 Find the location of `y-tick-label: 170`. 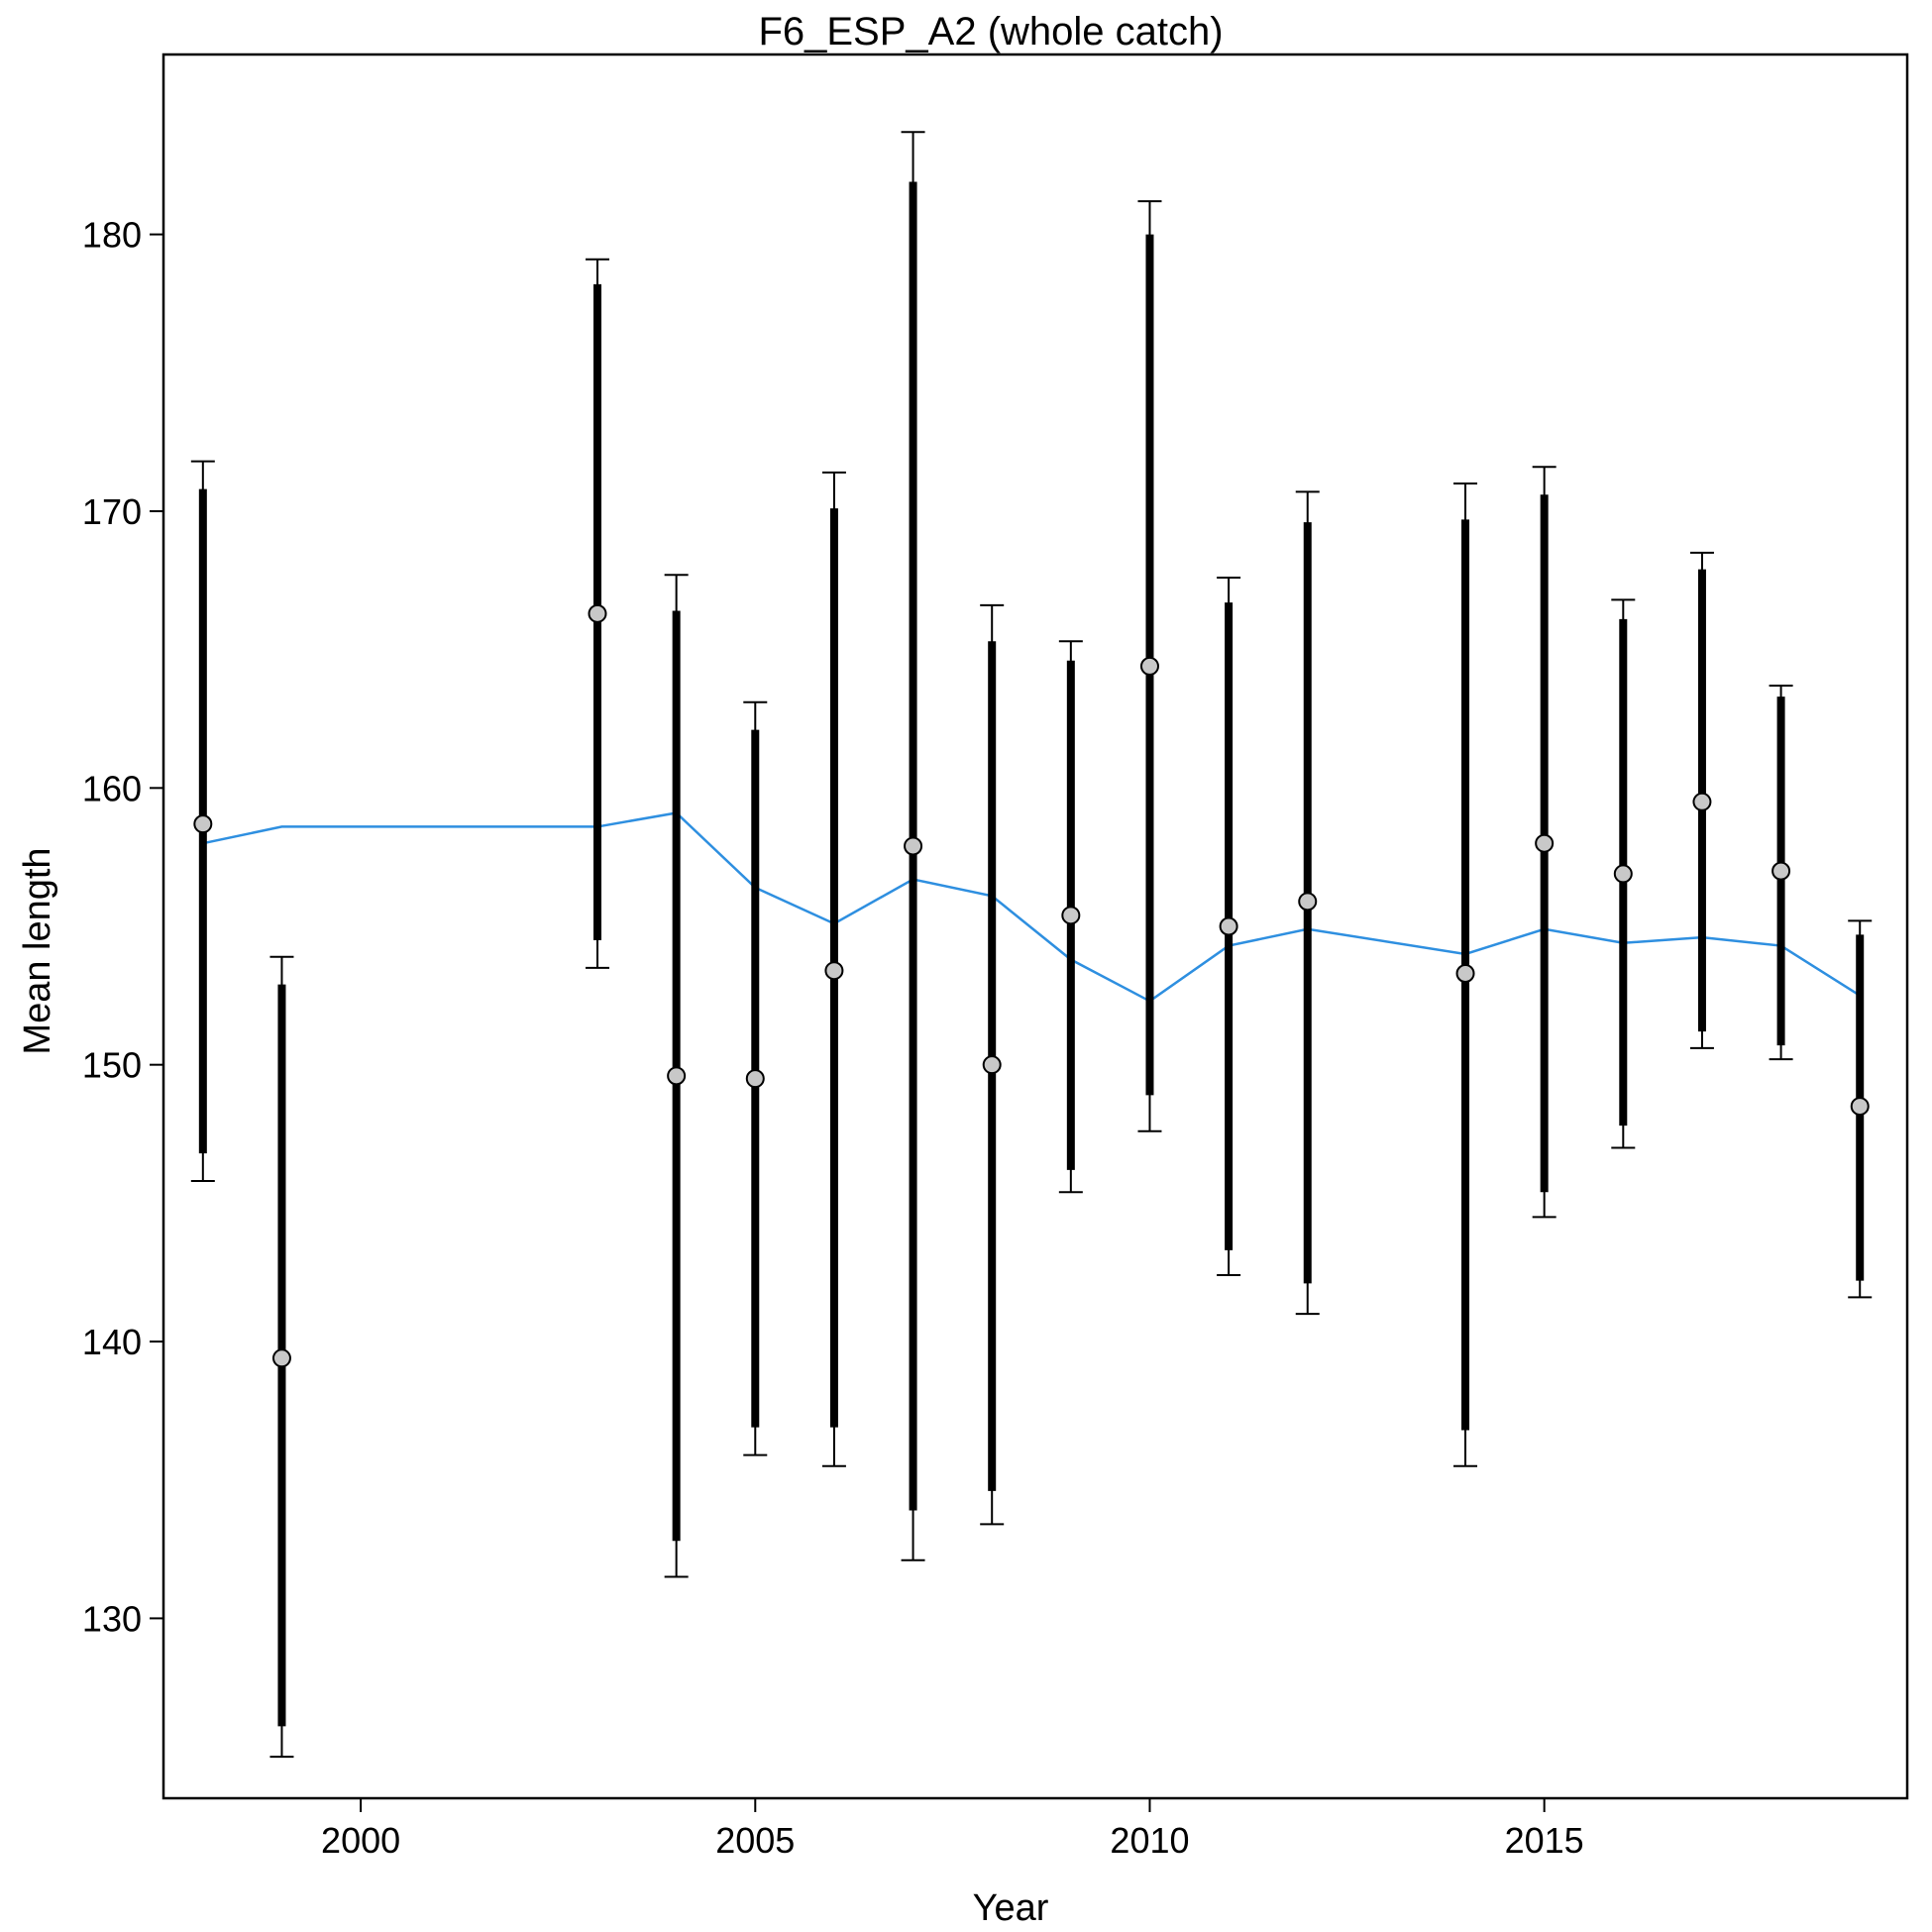

y-tick-label: 170 is located at coordinates (112, 511).